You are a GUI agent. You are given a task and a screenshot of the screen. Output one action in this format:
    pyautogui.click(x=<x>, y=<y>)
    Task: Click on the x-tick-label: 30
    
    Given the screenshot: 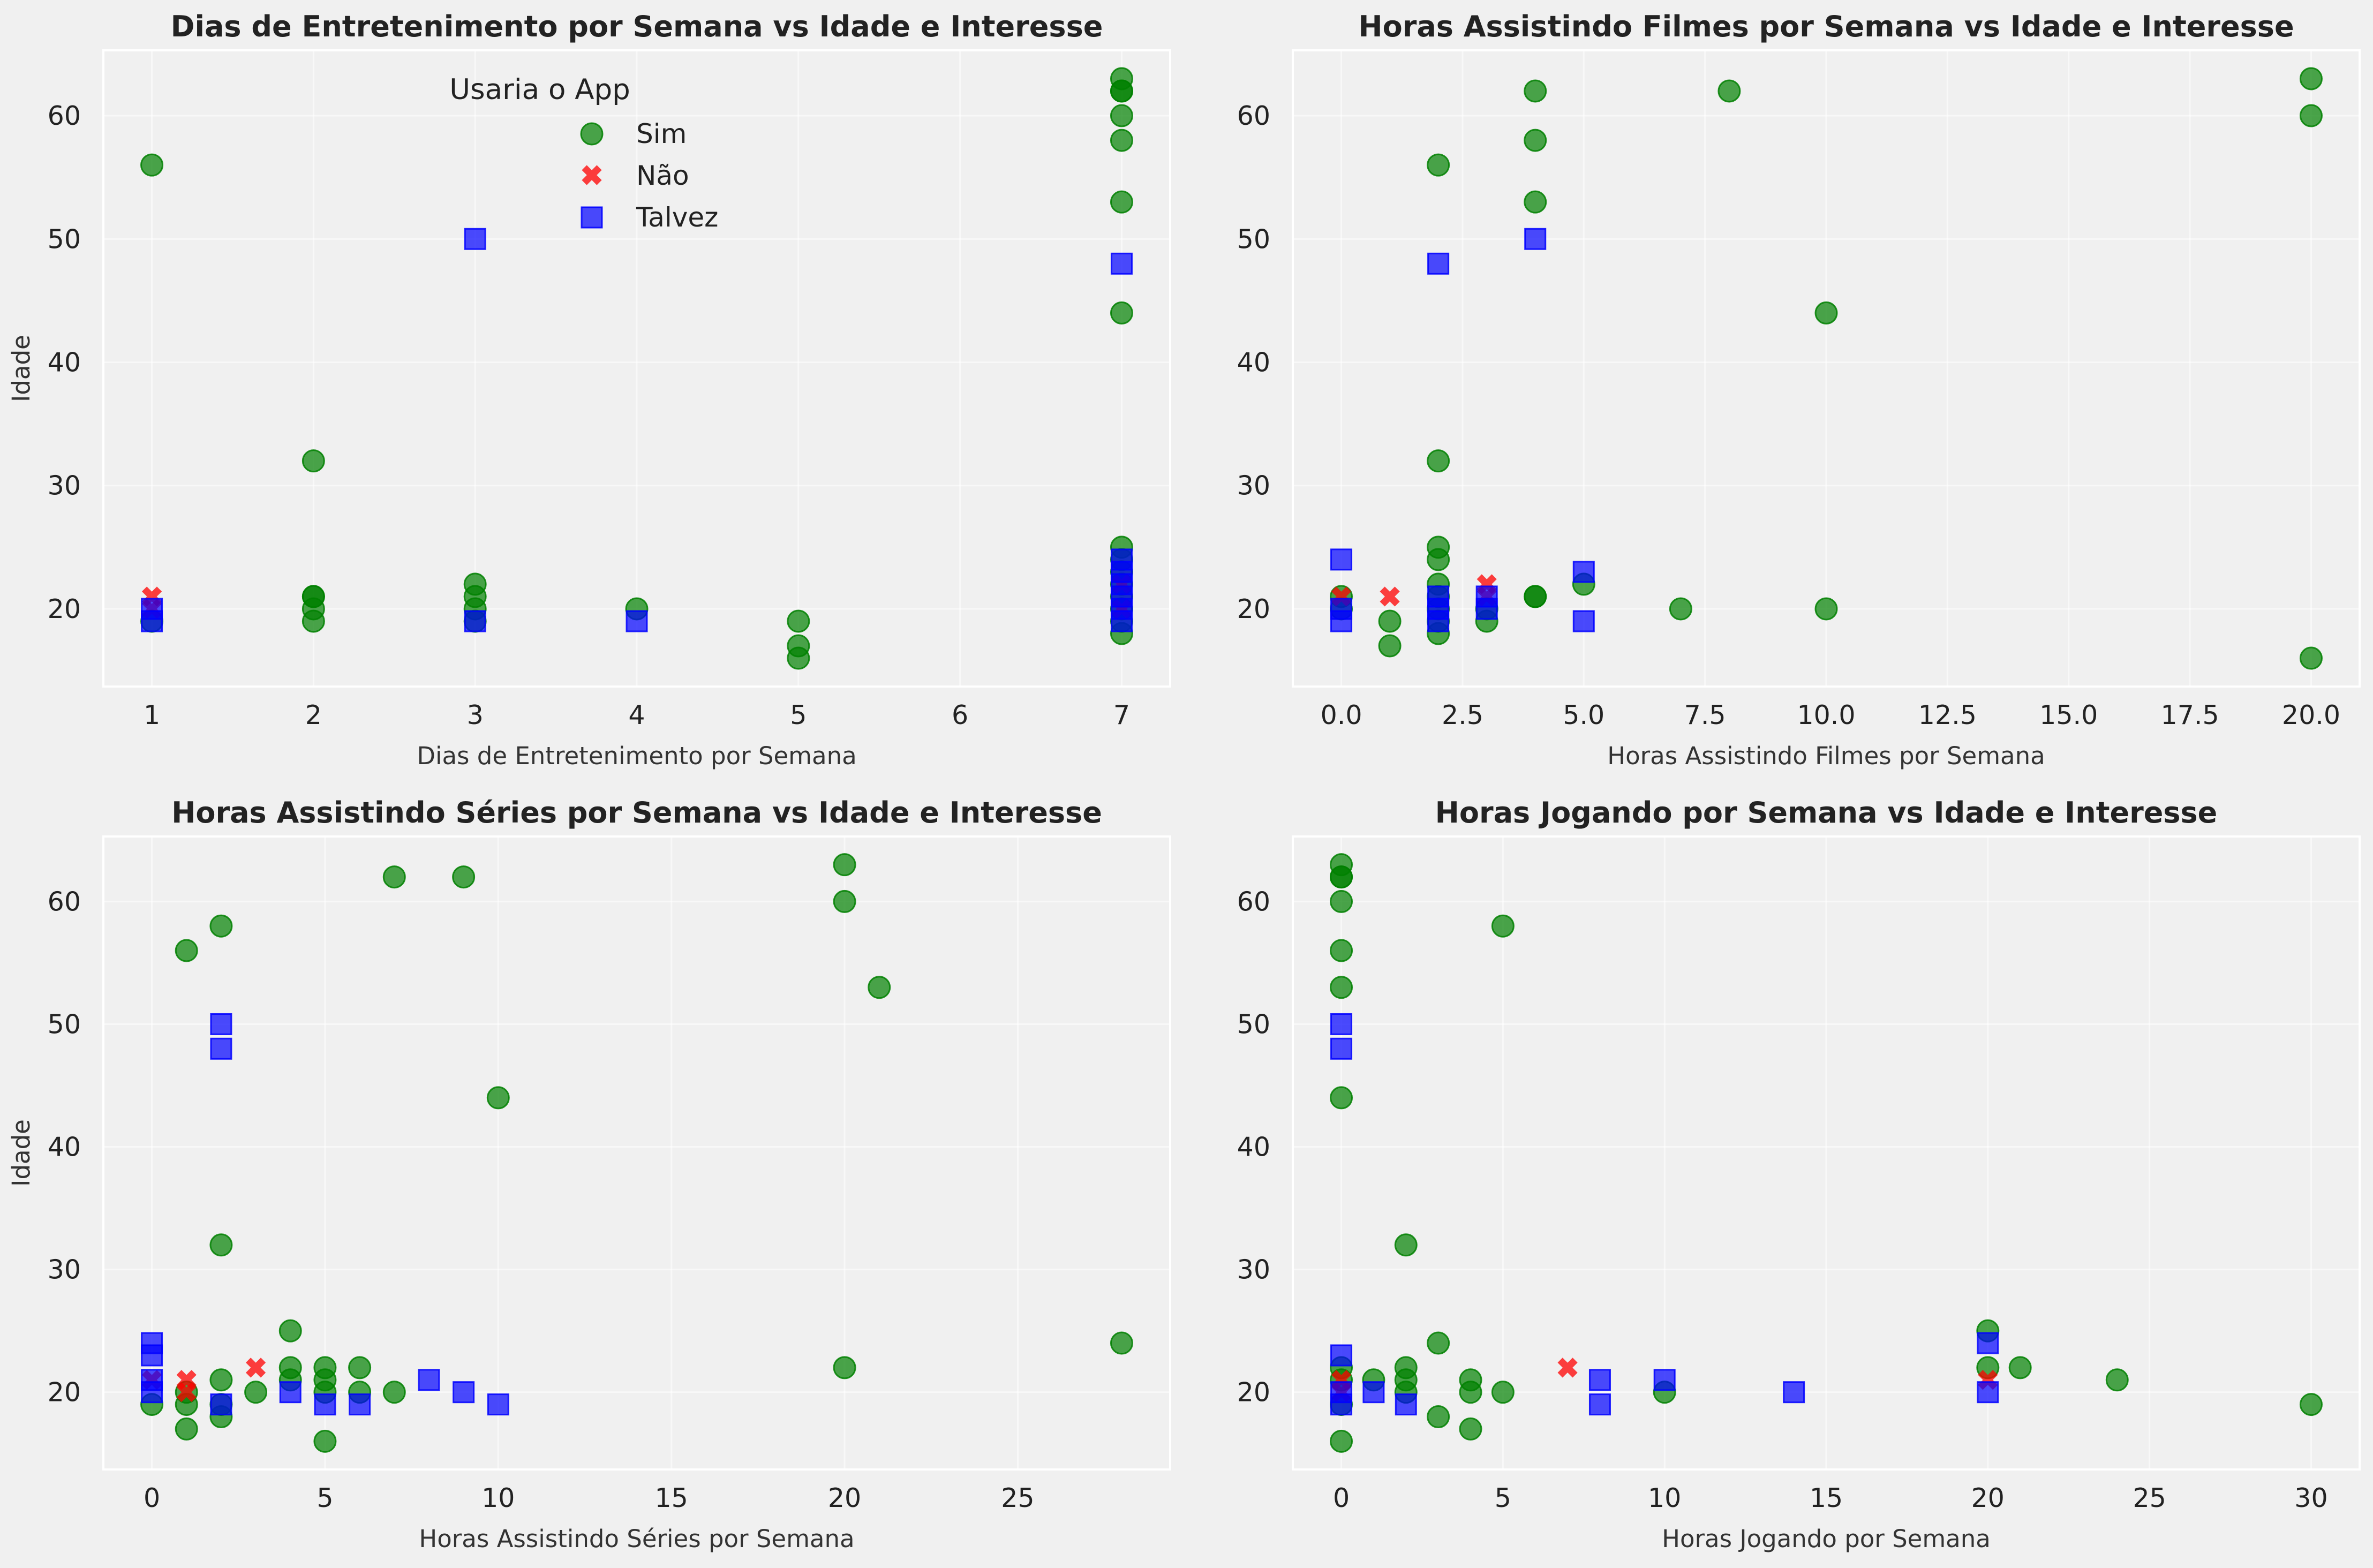 What is the action you would take?
    pyautogui.click(x=2310, y=1498)
    